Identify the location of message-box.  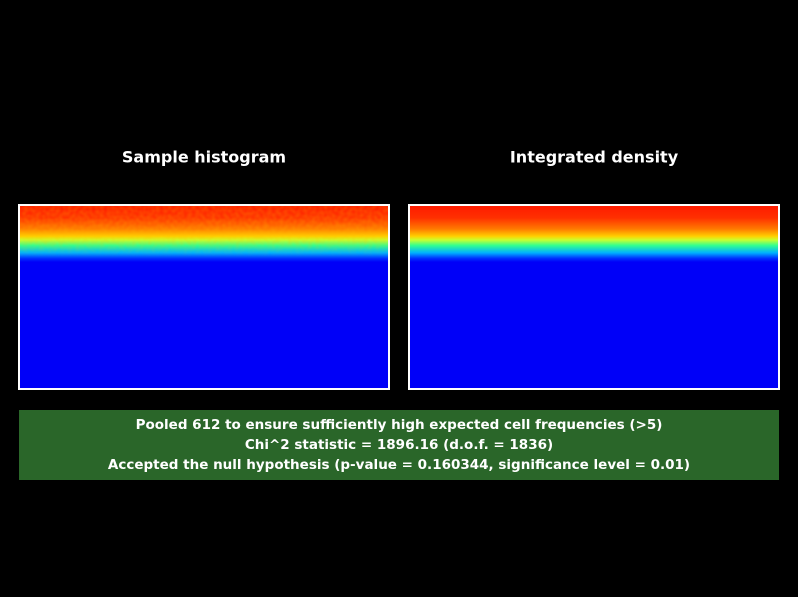
(399, 445).